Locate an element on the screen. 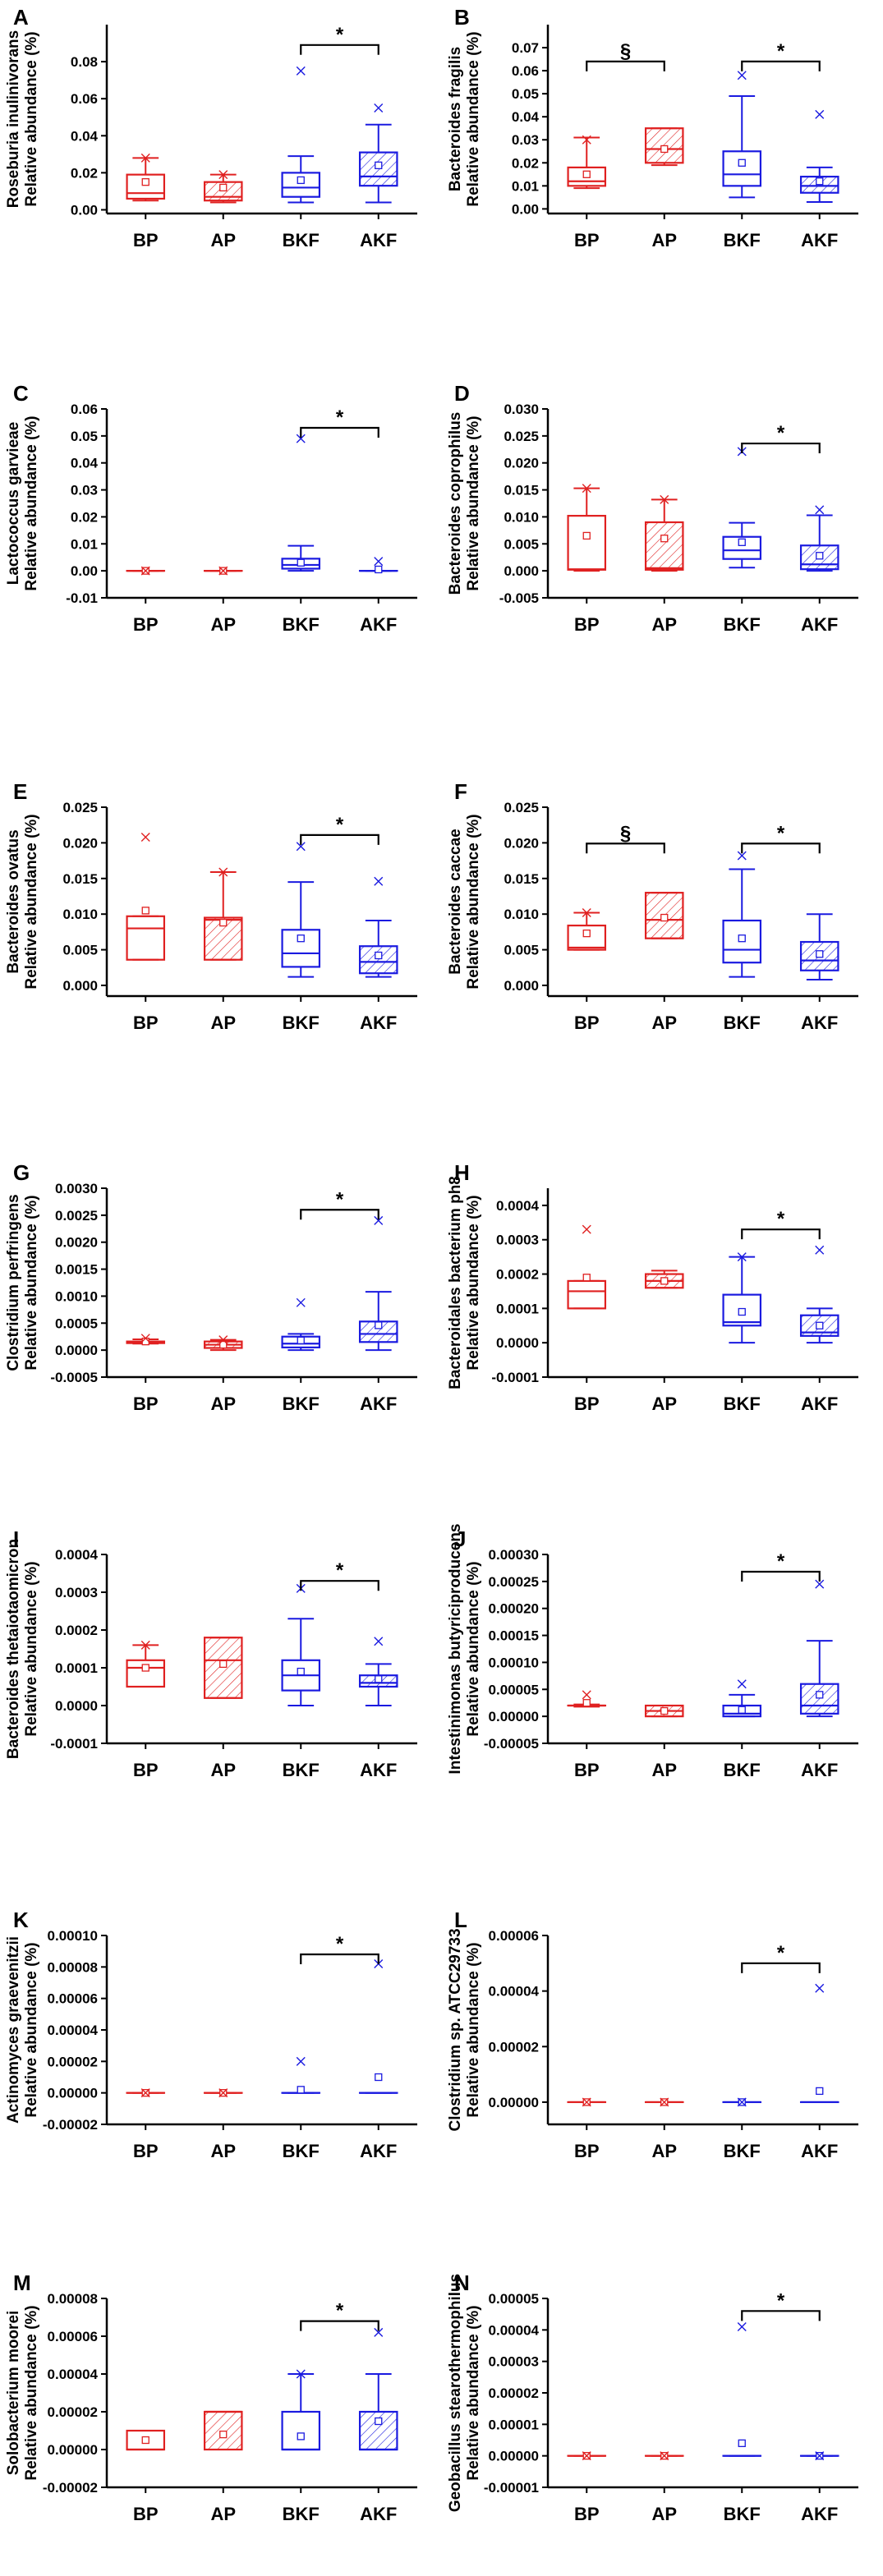 Image resolution: width=883 pixels, height=2576 pixels. y-tick-label: 0.00030 is located at coordinates (514, 1555).